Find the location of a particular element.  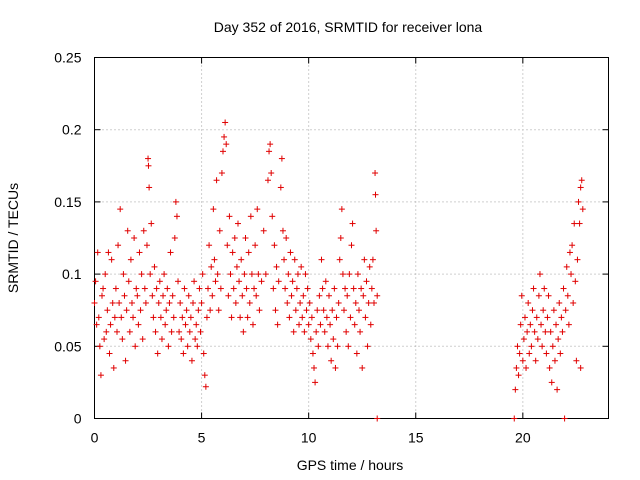

x-tick-label: 20 is located at coordinates (523, 438).